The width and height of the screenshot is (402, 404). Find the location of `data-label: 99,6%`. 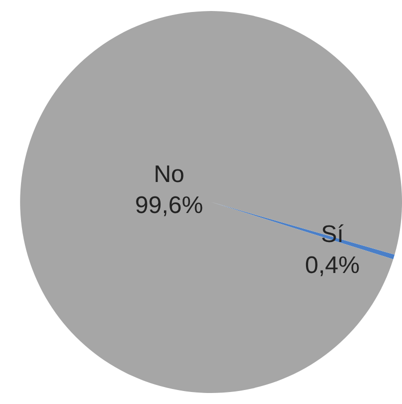

data-label: 99,6% is located at coordinates (169, 206).